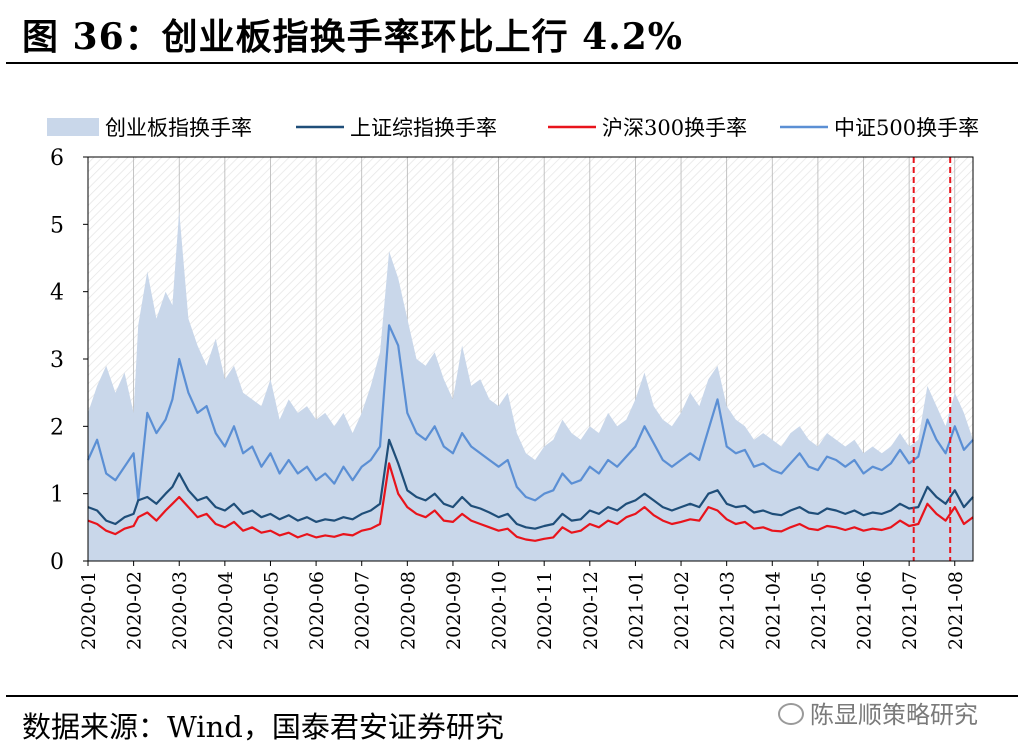 The width and height of the screenshot is (1022, 756). Describe the element at coordinates (363, 610) in the screenshot. I see `x-tick-label: 2020-07` at that location.